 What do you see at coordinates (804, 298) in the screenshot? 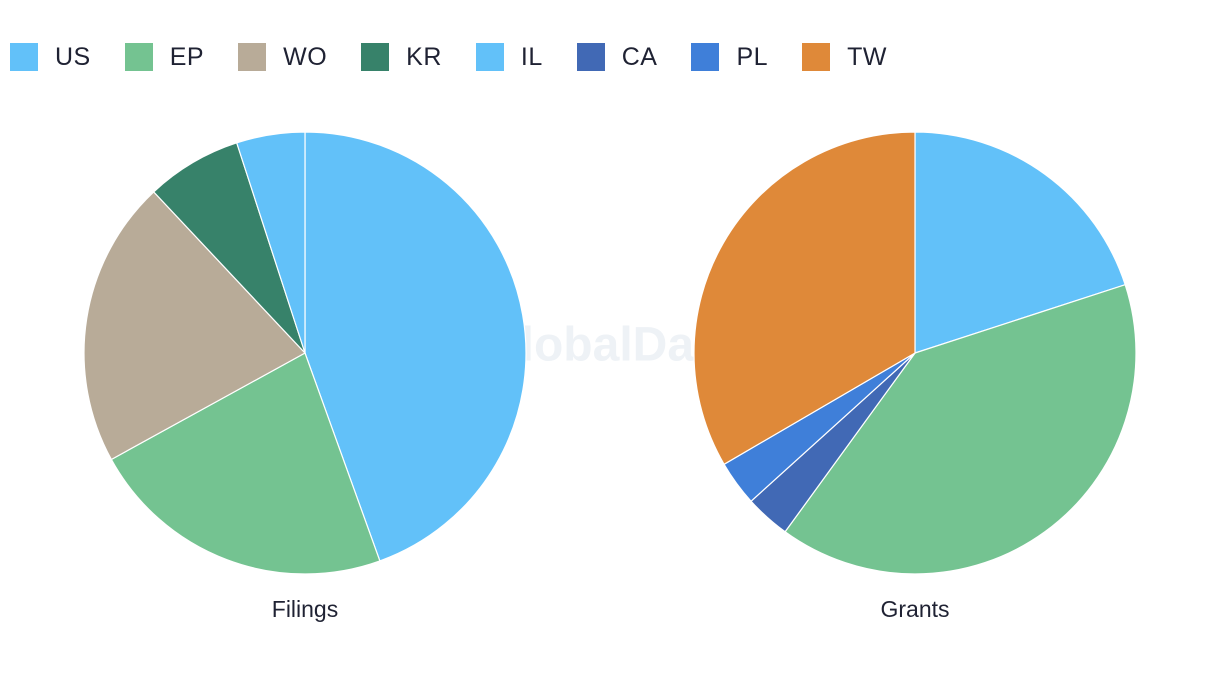
I see `pie-slice-grants-tw` at bounding box center [804, 298].